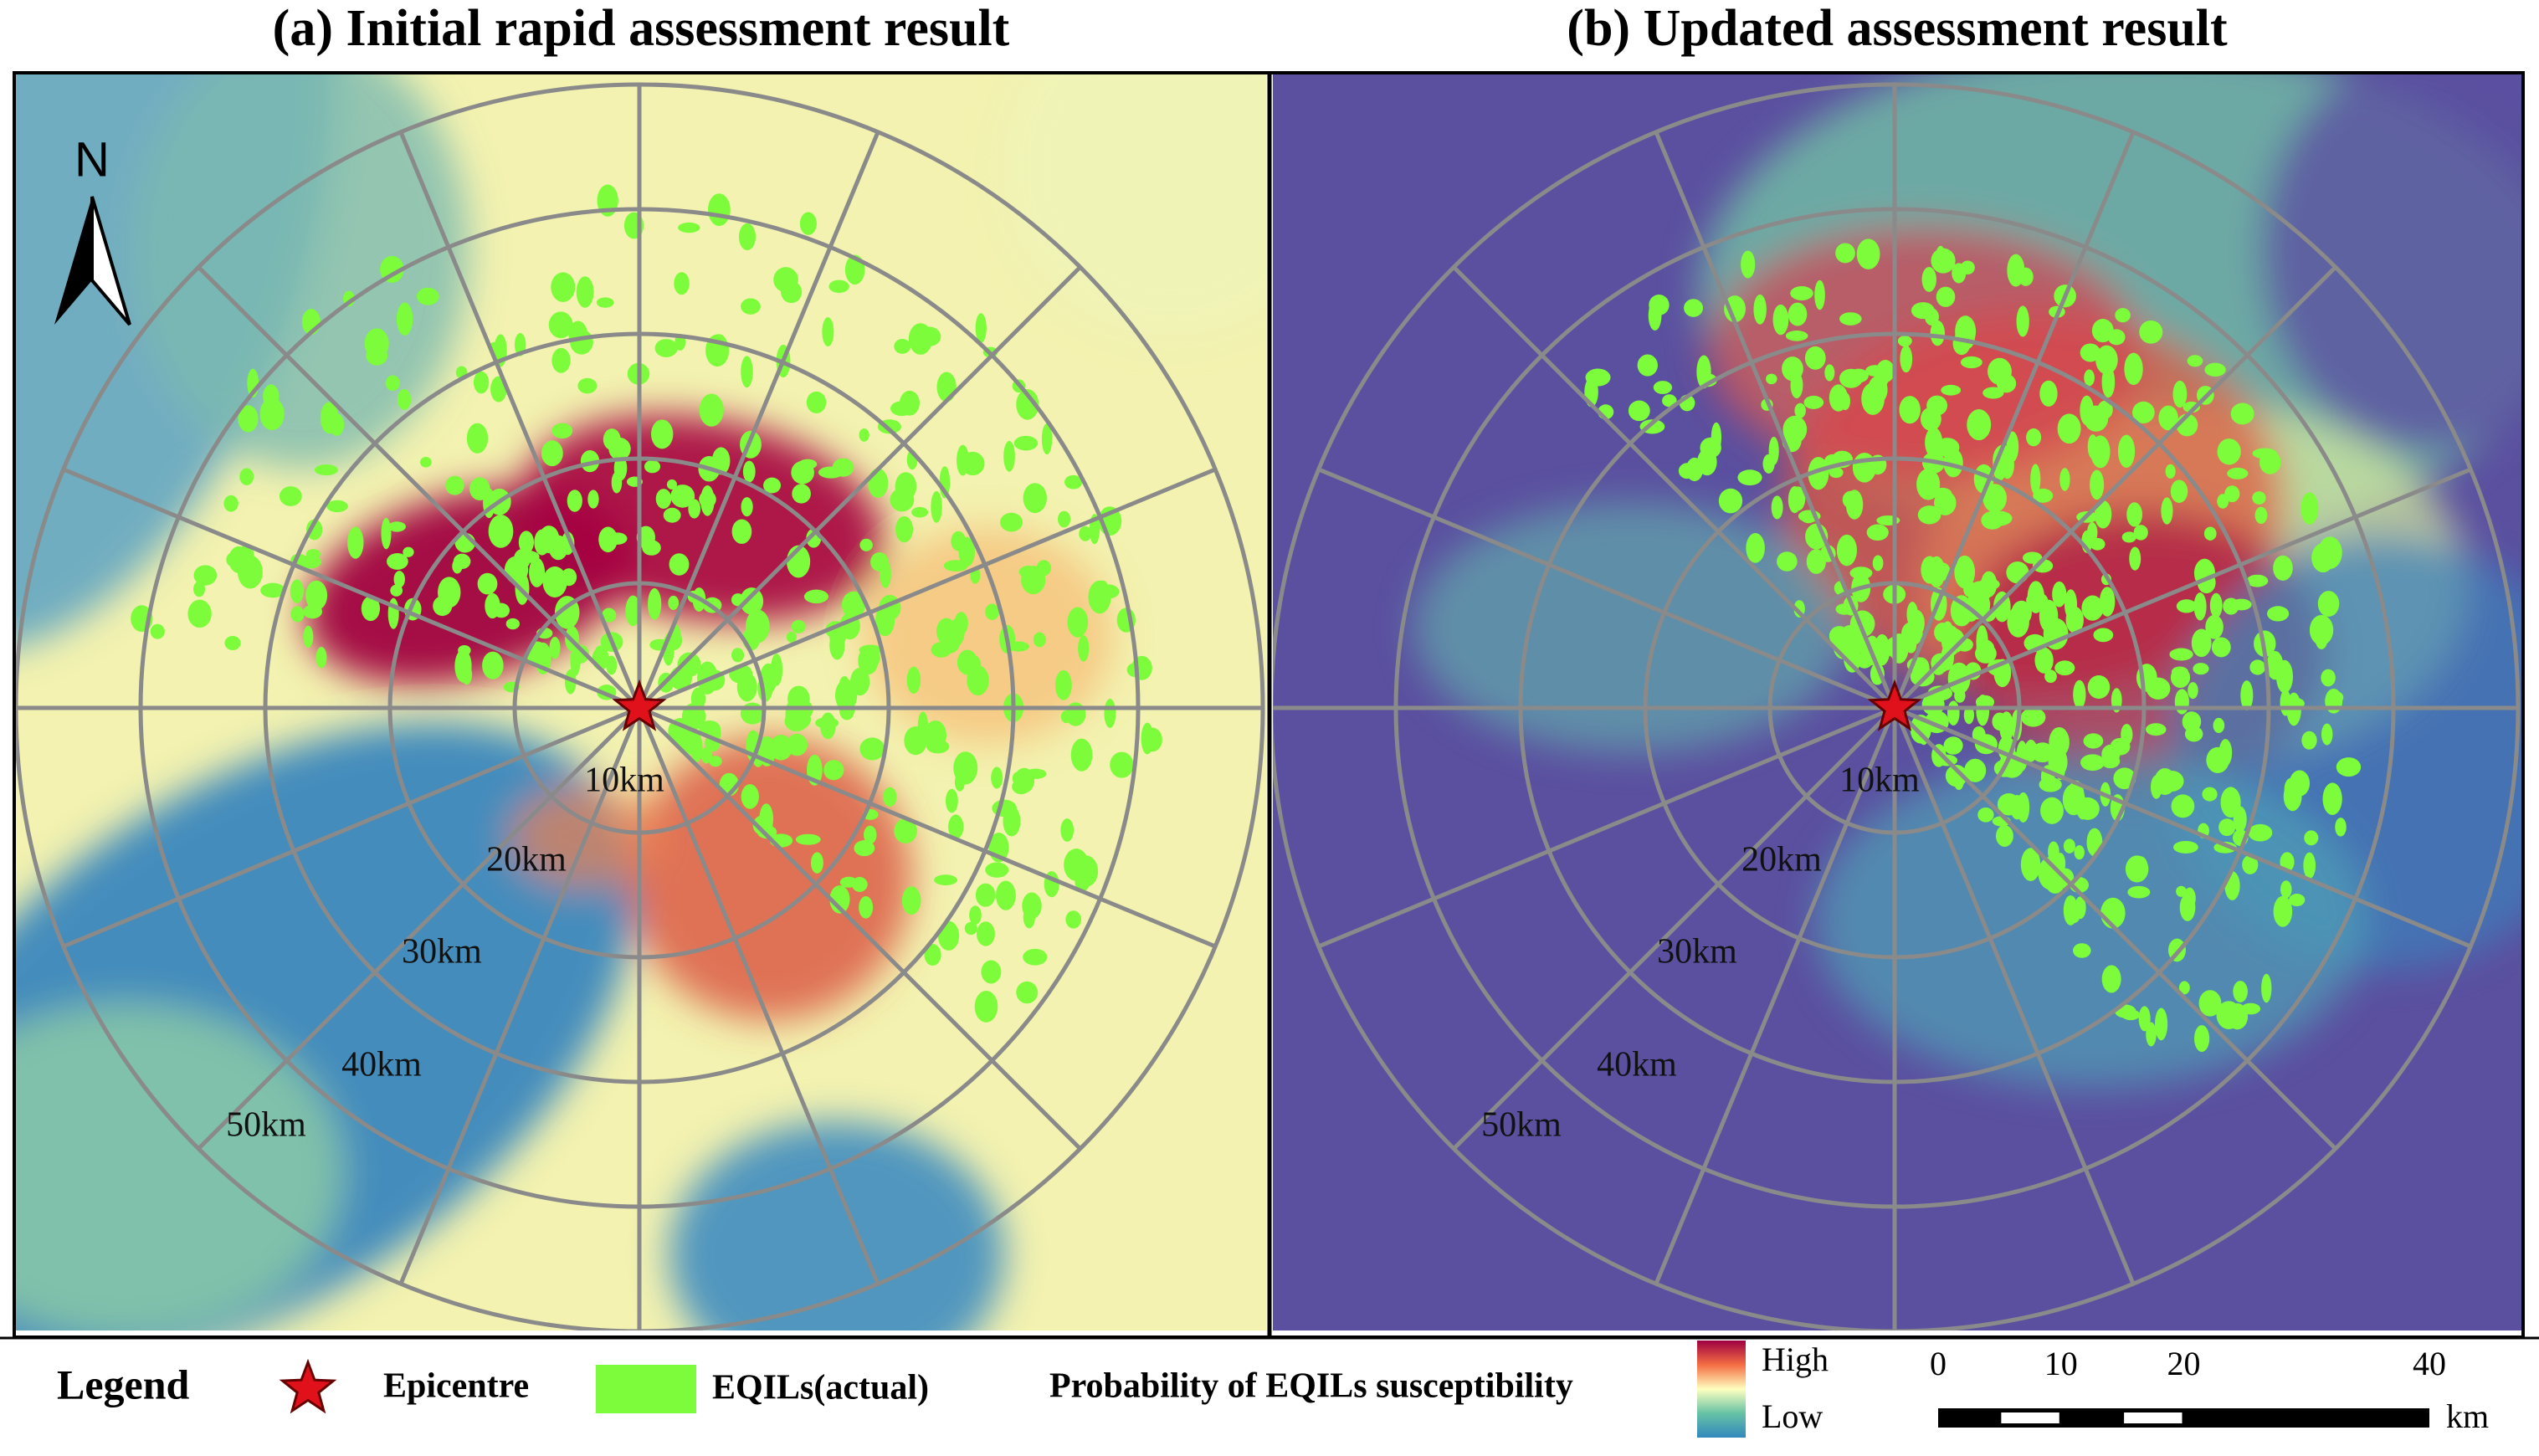 The image size is (2539, 1456). Describe the element at coordinates (1879, 781) in the screenshot. I see `ring-label: 10km` at that location.